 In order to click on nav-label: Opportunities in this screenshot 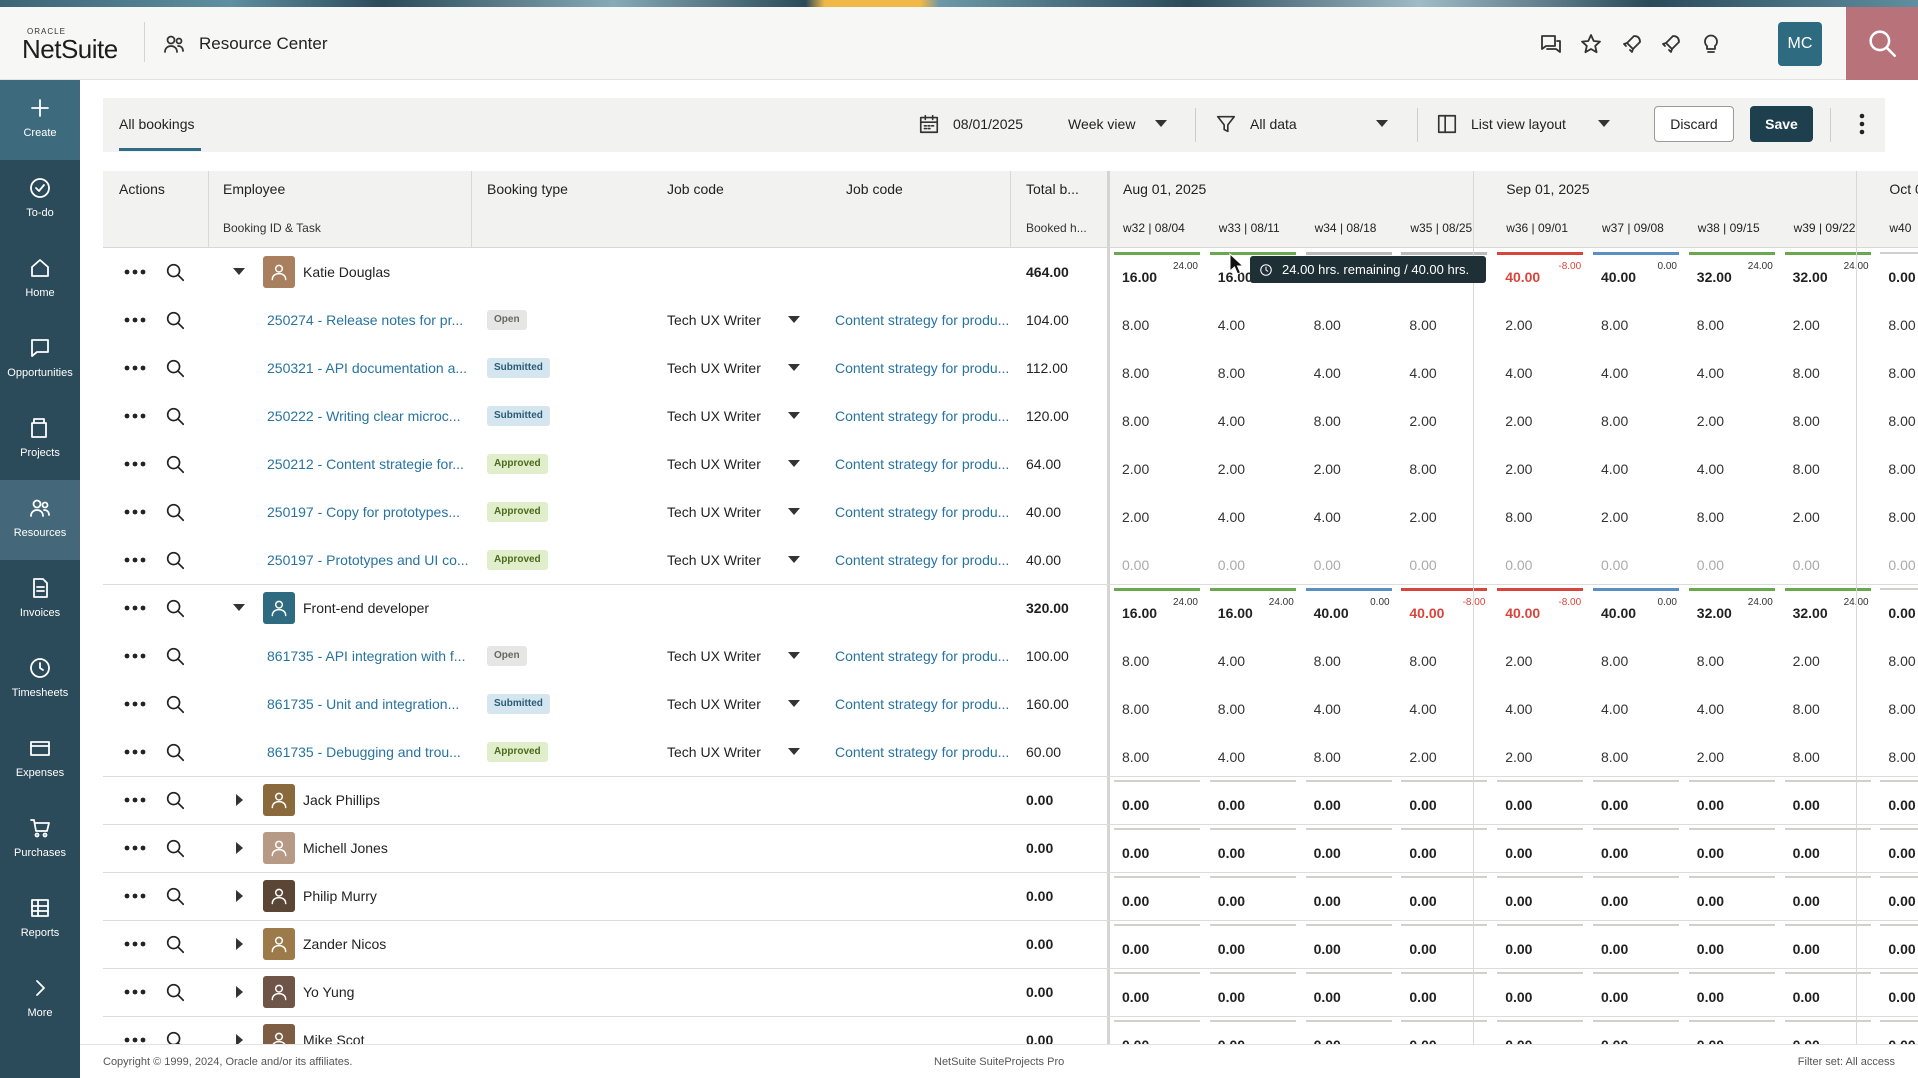, I will do `click(40, 373)`.